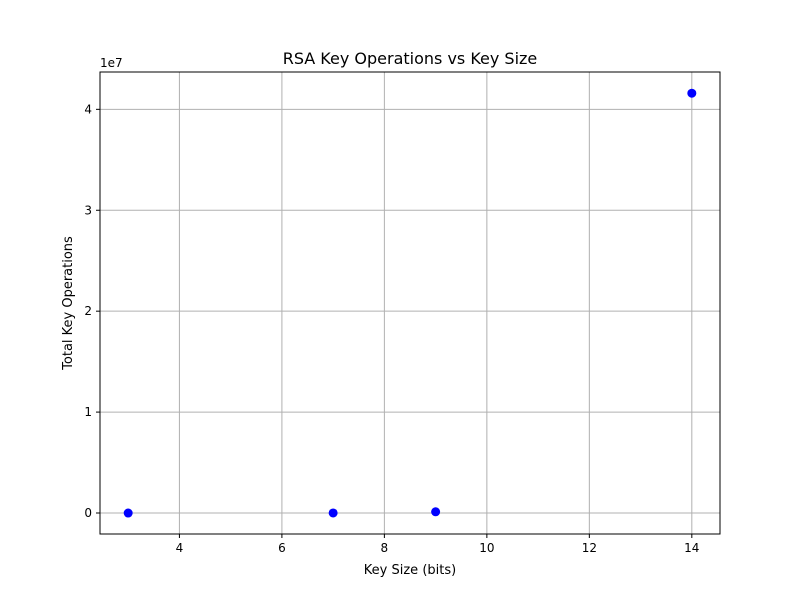 This screenshot has width=800, height=600. Describe the element at coordinates (385, 548) in the screenshot. I see `x-tick-label: 8` at that location.